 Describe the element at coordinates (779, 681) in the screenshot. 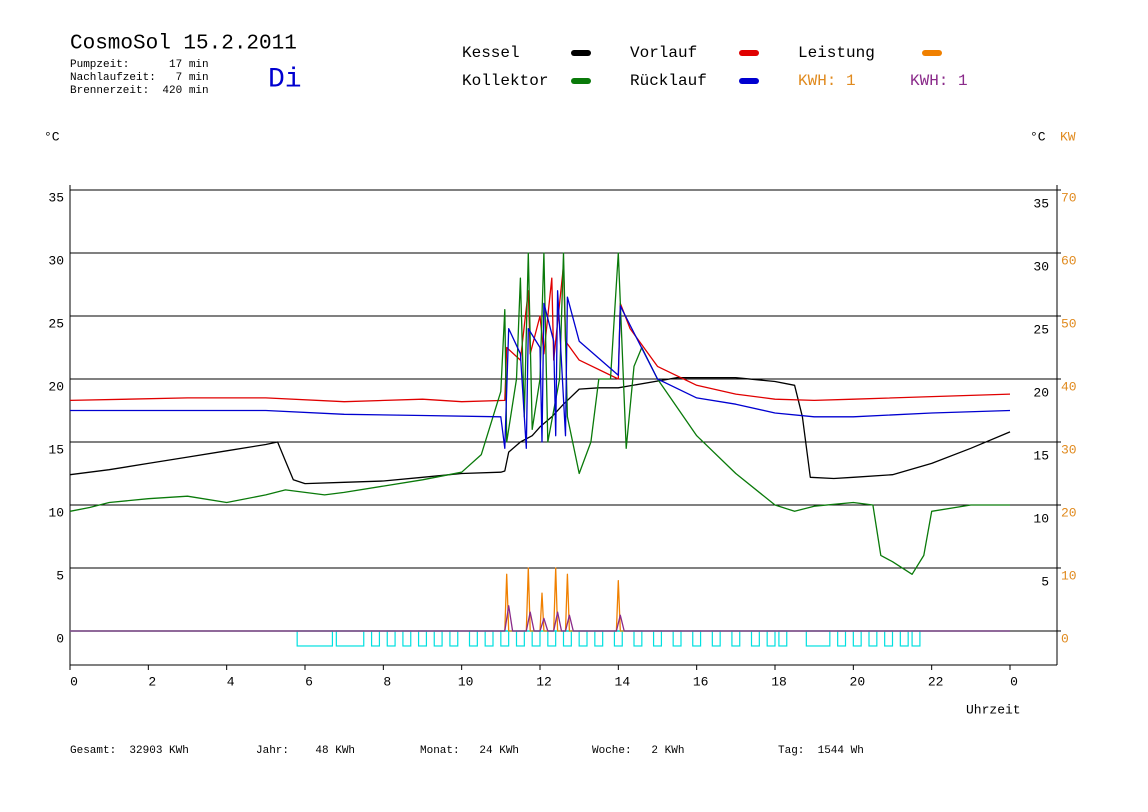

I see `x-tick-label: 18` at that location.